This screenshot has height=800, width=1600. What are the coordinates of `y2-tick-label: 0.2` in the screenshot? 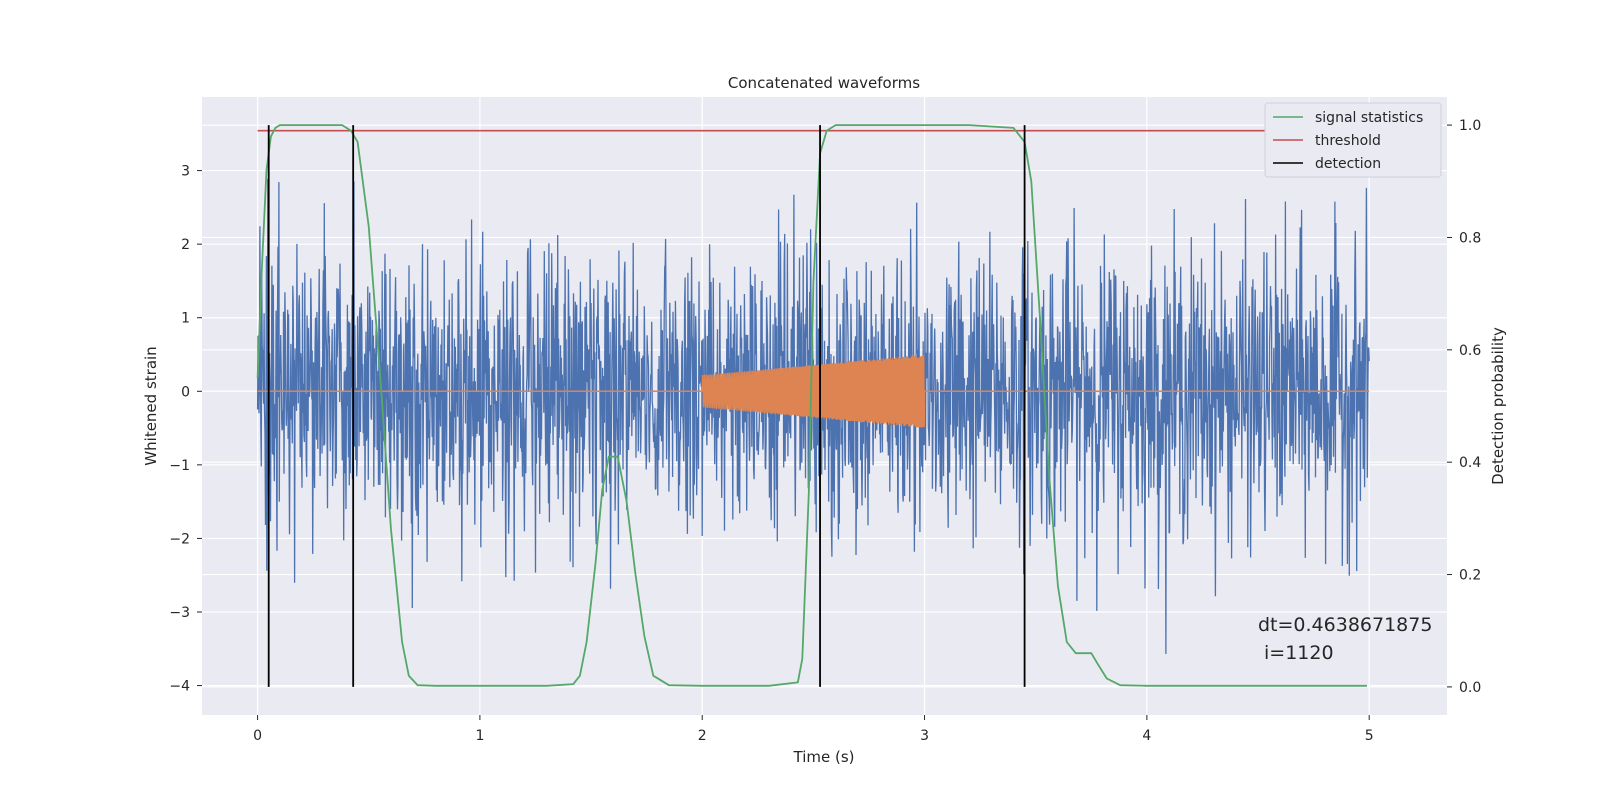 It's located at (1470, 576).